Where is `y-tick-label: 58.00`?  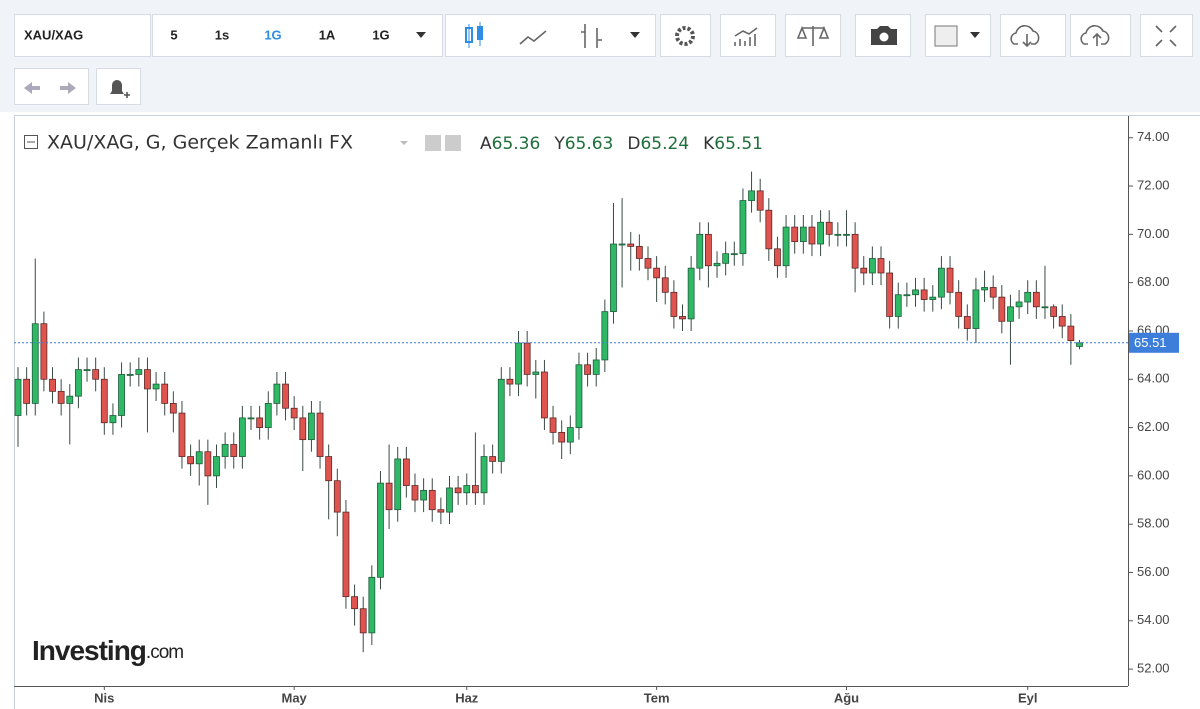 y-tick-label: 58.00 is located at coordinates (1153, 523).